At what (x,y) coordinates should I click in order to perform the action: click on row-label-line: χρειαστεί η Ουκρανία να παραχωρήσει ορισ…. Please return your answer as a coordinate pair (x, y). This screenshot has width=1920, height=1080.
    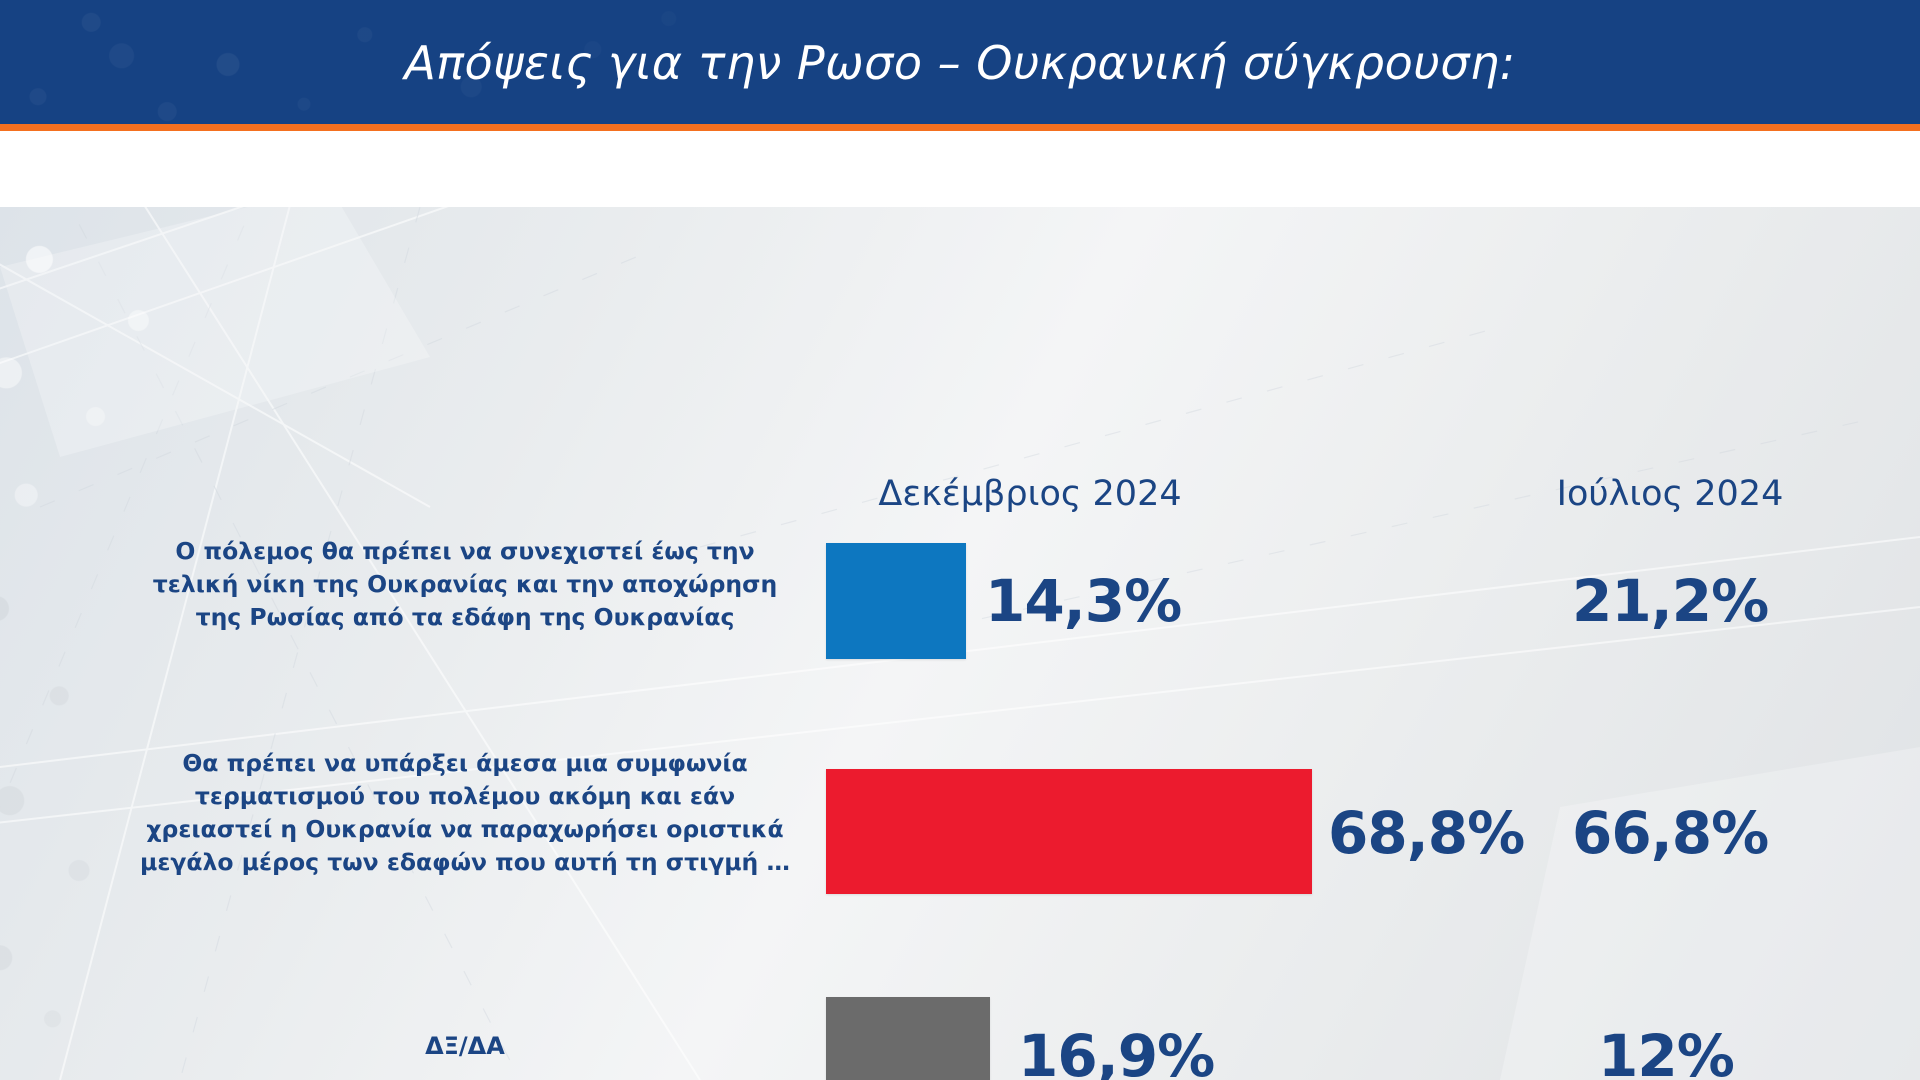
    Looking at the image, I should click on (465, 829).